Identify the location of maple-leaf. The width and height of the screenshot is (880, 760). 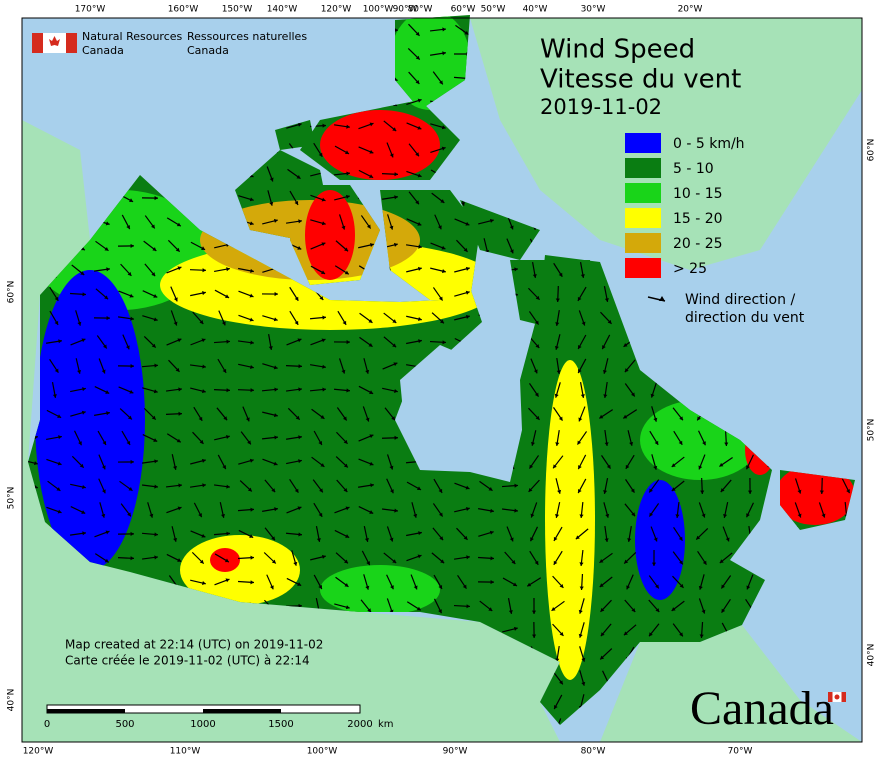
(54, 41).